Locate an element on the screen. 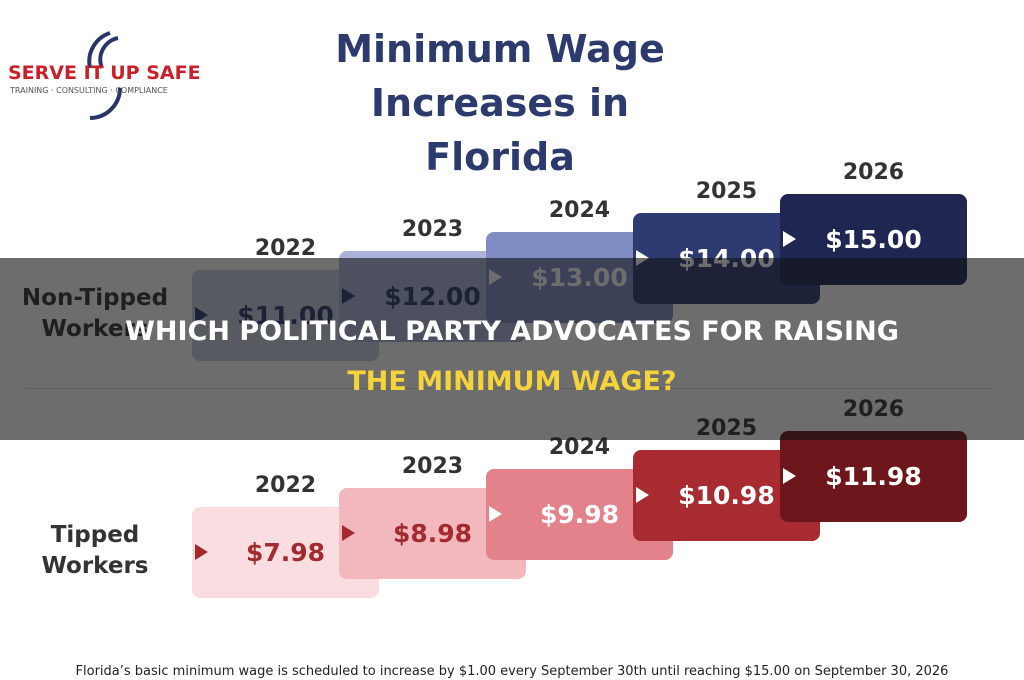 The height and width of the screenshot is (680, 1024). wage-box: $11.98 is located at coordinates (873, 476).